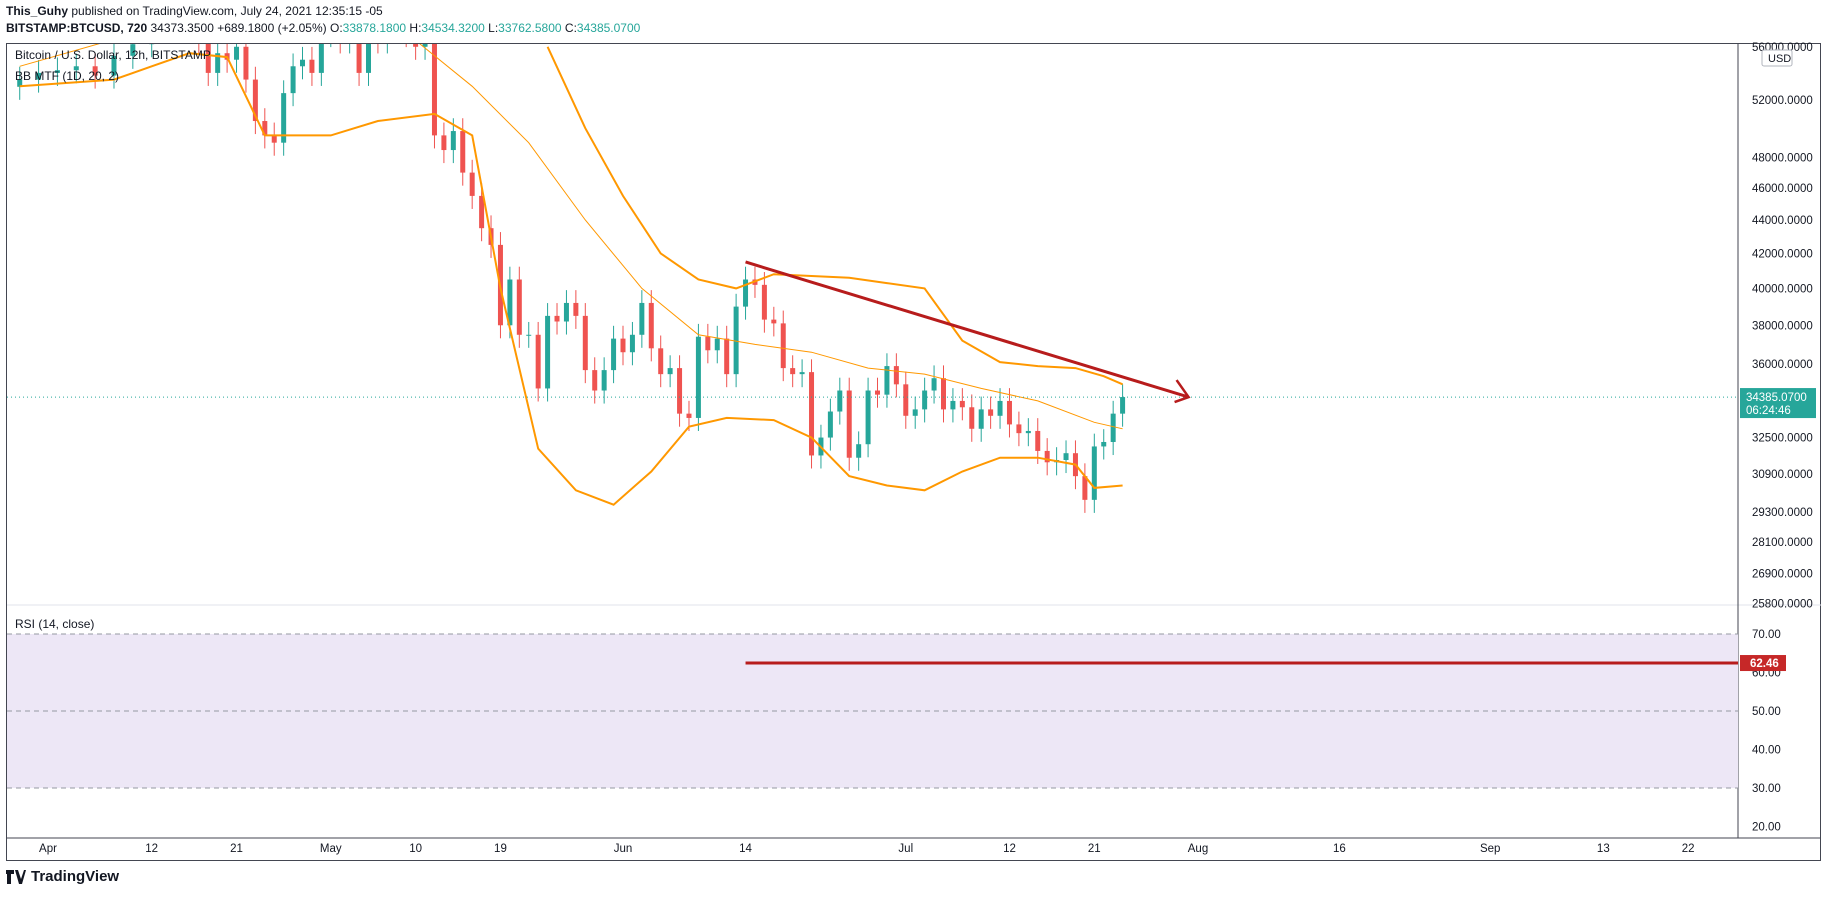 This screenshot has height=897, width=1828. What do you see at coordinates (530, 28) in the screenshot?
I see `low-value: 33762.5800` at bounding box center [530, 28].